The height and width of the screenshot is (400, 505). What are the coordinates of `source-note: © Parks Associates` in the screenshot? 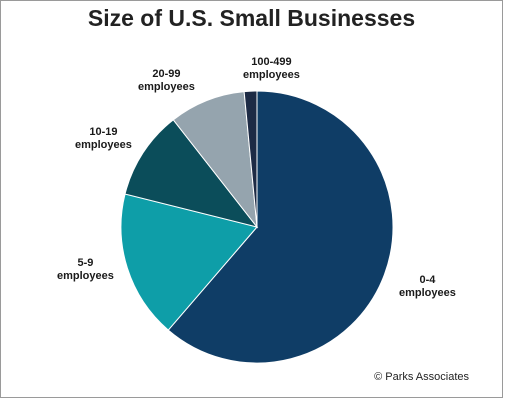 It's located at (421, 377).